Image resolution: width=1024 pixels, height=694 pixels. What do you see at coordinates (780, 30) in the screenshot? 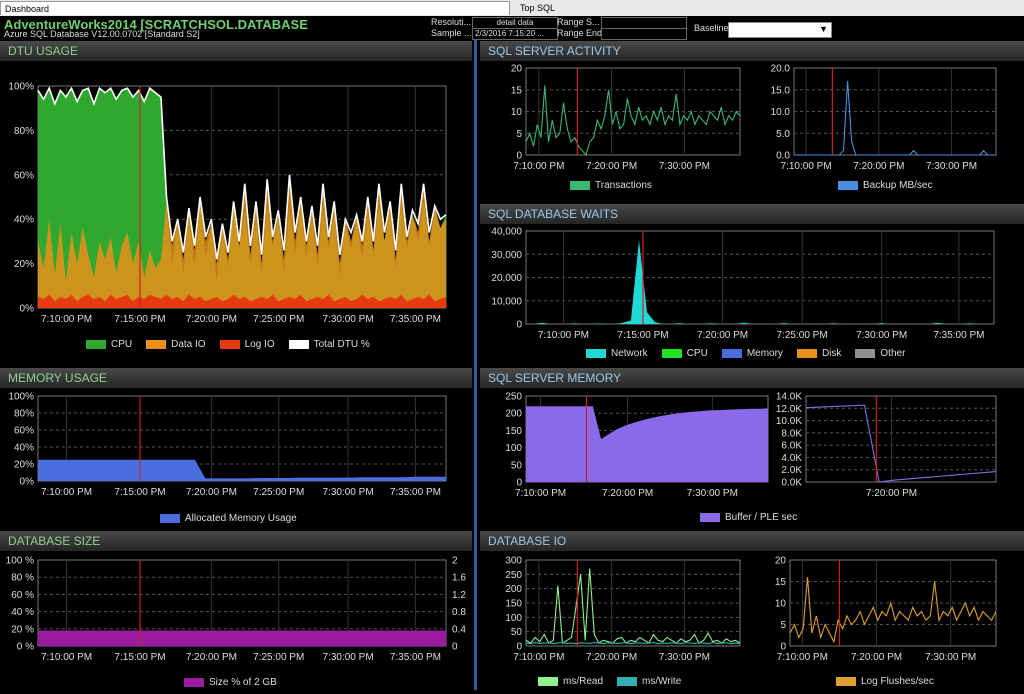
I see `baseline-select: ▼` at bounding box center [780, 30].